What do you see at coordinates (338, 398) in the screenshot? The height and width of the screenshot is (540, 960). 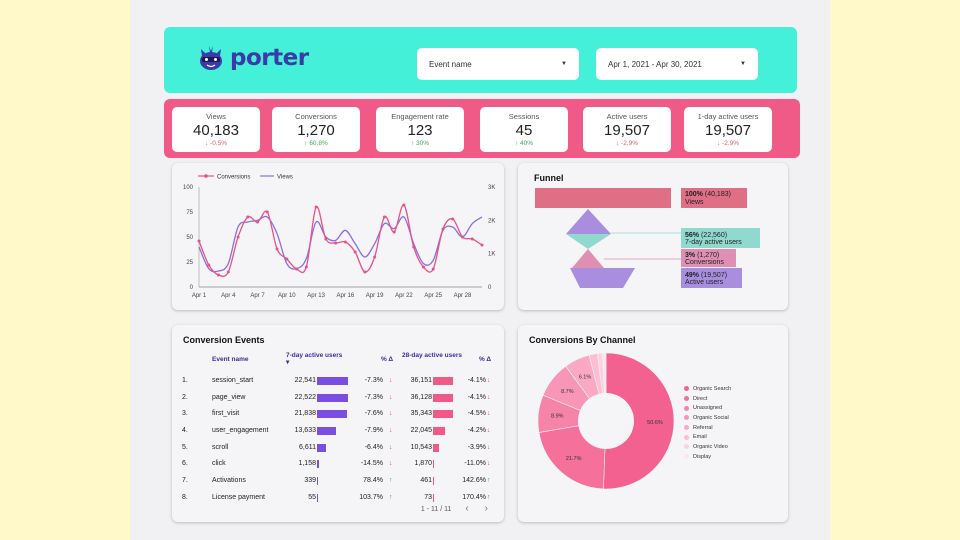 I see `table-row: 2. page_view 22,522 -7.3% ↓ 36,128 -4.1% ↓` at bounding box center [338, 398].